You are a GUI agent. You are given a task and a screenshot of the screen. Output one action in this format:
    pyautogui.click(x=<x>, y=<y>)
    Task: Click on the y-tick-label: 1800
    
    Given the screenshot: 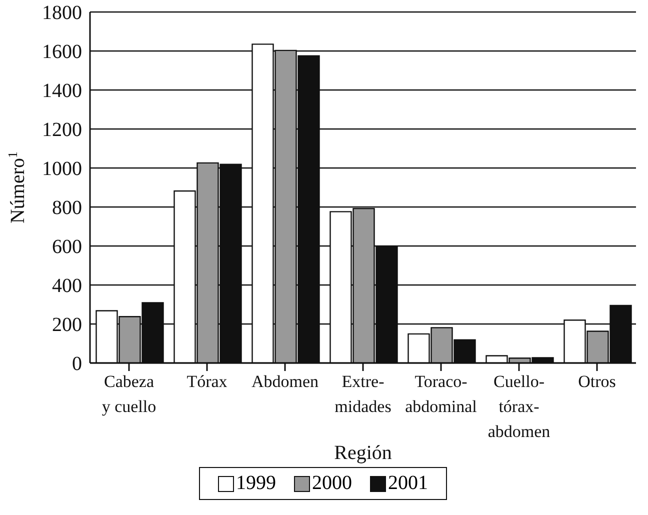 What is the action you would take?
    pyautogui.click(x=62, y=13)
    